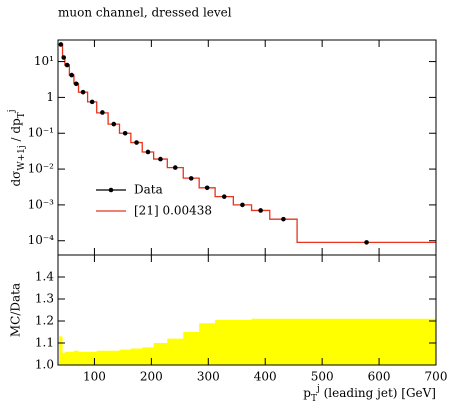 The height and width of the screenshot is (404, 450). I want to click on uncertainty-band, so click(248, 341).